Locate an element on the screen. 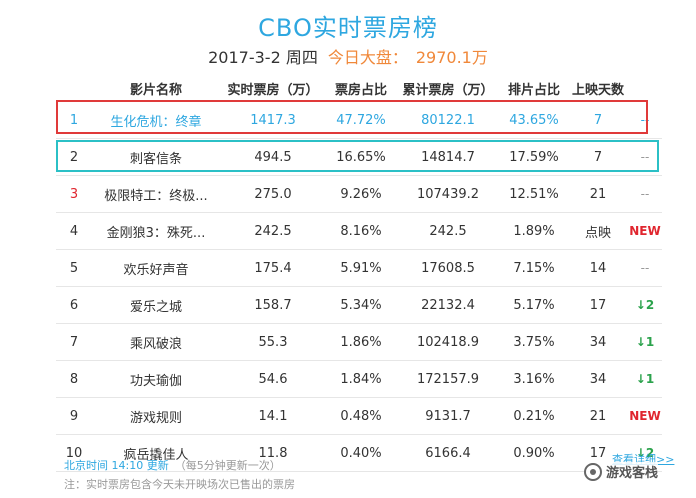 This screenshot has width=696, height=498. cell-rank: 6 is located at coordinates (74, 305).